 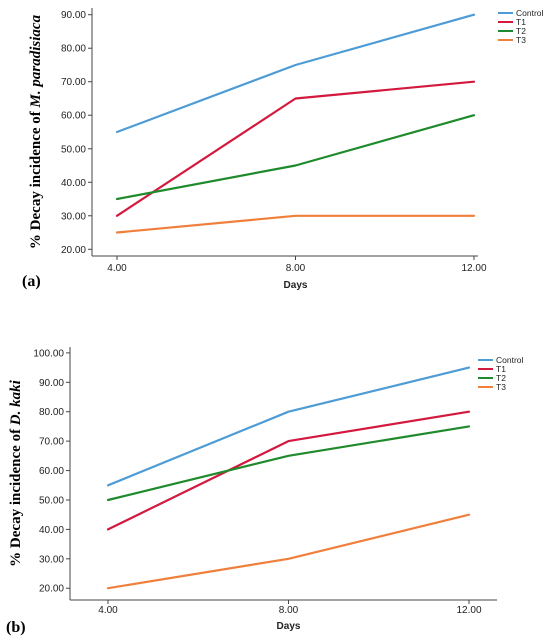 What do you see at coordinates (51, 559) in the screenshot?
I see `y-tick-label-b: 30.00` at bounding box center [51, 559].